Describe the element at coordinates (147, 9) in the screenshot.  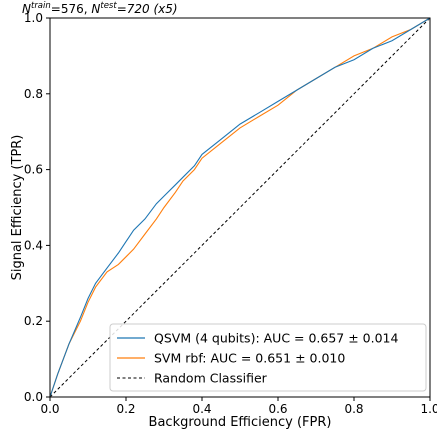
I see `title-n-test-value: =720 (x5)` at that location.